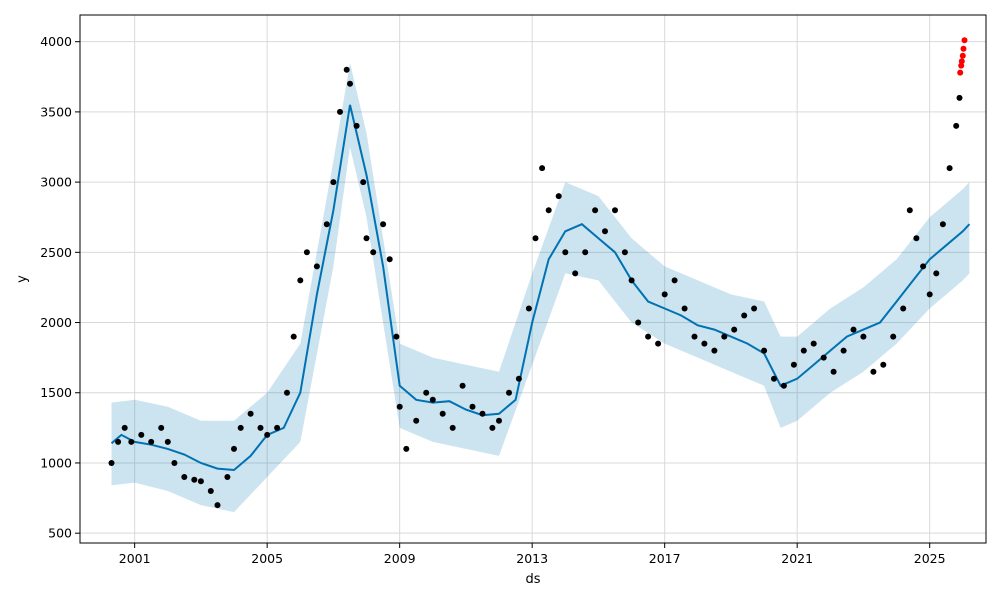 The width and height of the screenshot is (1000, 600). What do you see at coordinates (797, 558) in the screenshot?
I see `x-tick-label: 2021` at bounding box center [797, 558].